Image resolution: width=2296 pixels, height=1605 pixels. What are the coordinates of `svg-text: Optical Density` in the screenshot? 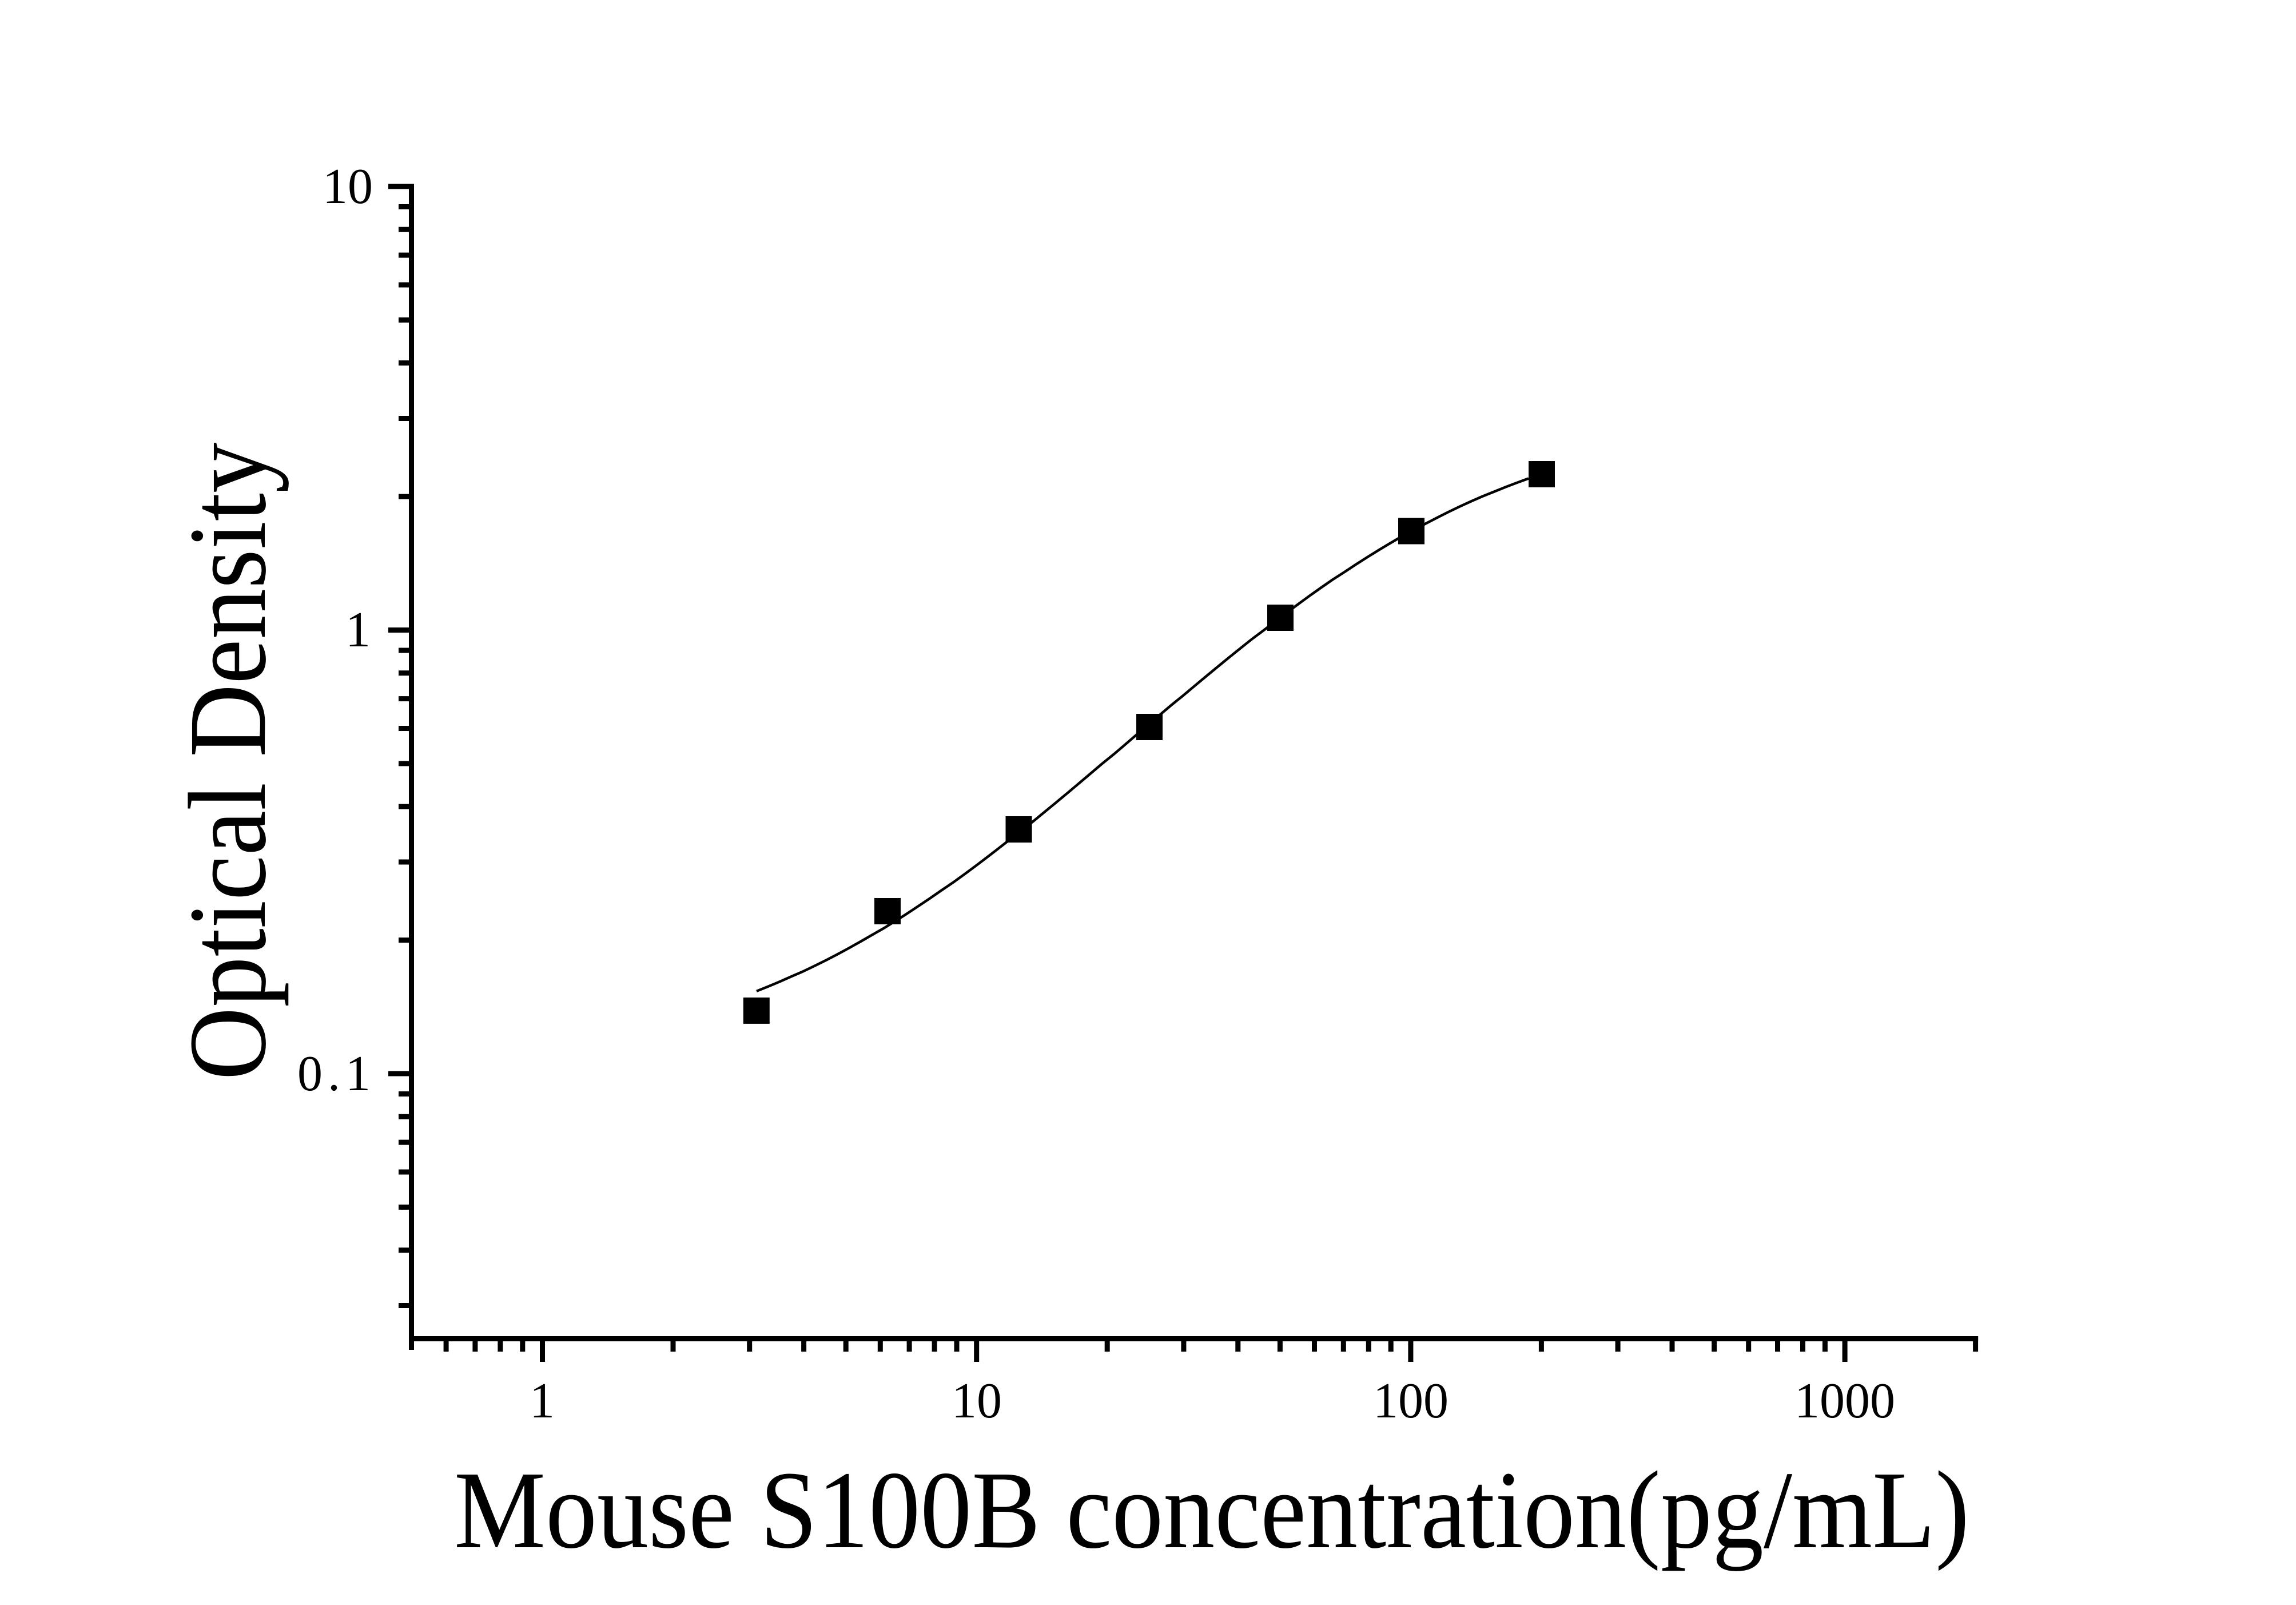 It's located at (227, 761).